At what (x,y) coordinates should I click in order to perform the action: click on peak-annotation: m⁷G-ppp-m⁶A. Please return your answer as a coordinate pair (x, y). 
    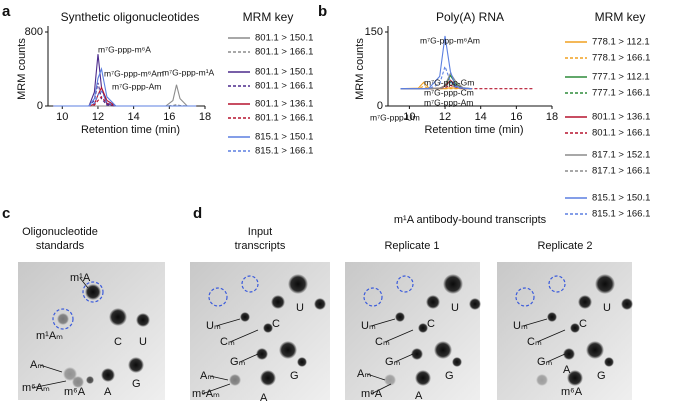
    Looking at the image, I should click on (124, 49).